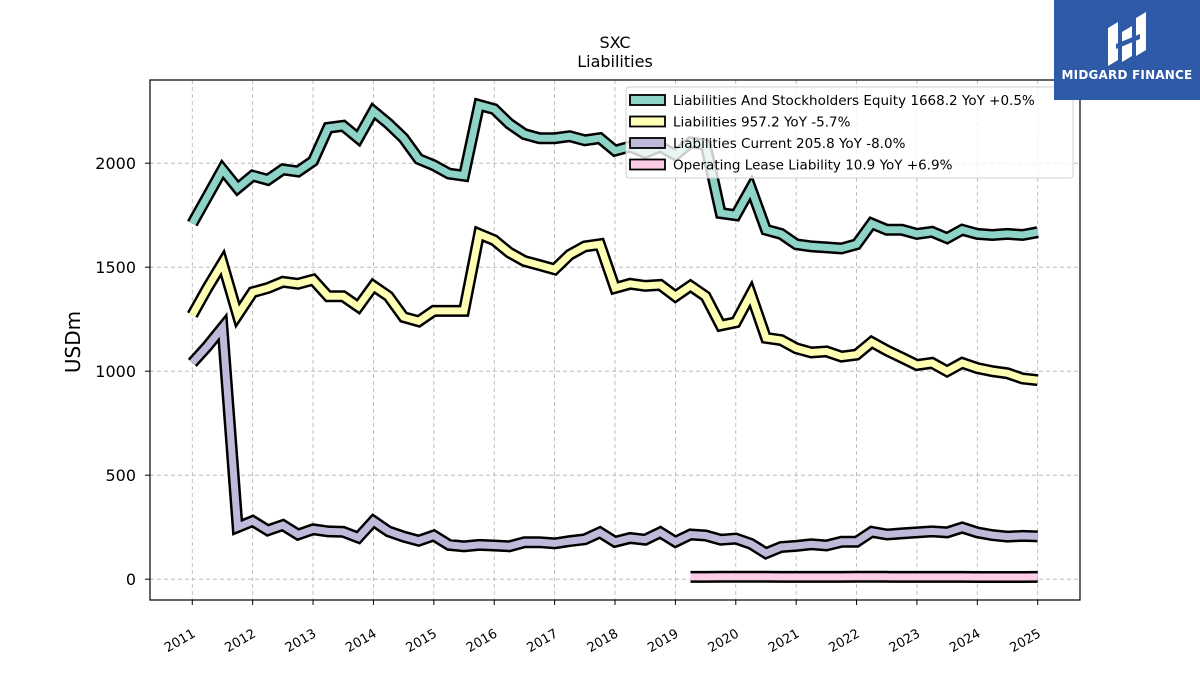 This screenshot has height=675, width=1200. Describe the element at coordinates (422, 641) in the screenshot. I see `x-tick-label: 2015` at that location.